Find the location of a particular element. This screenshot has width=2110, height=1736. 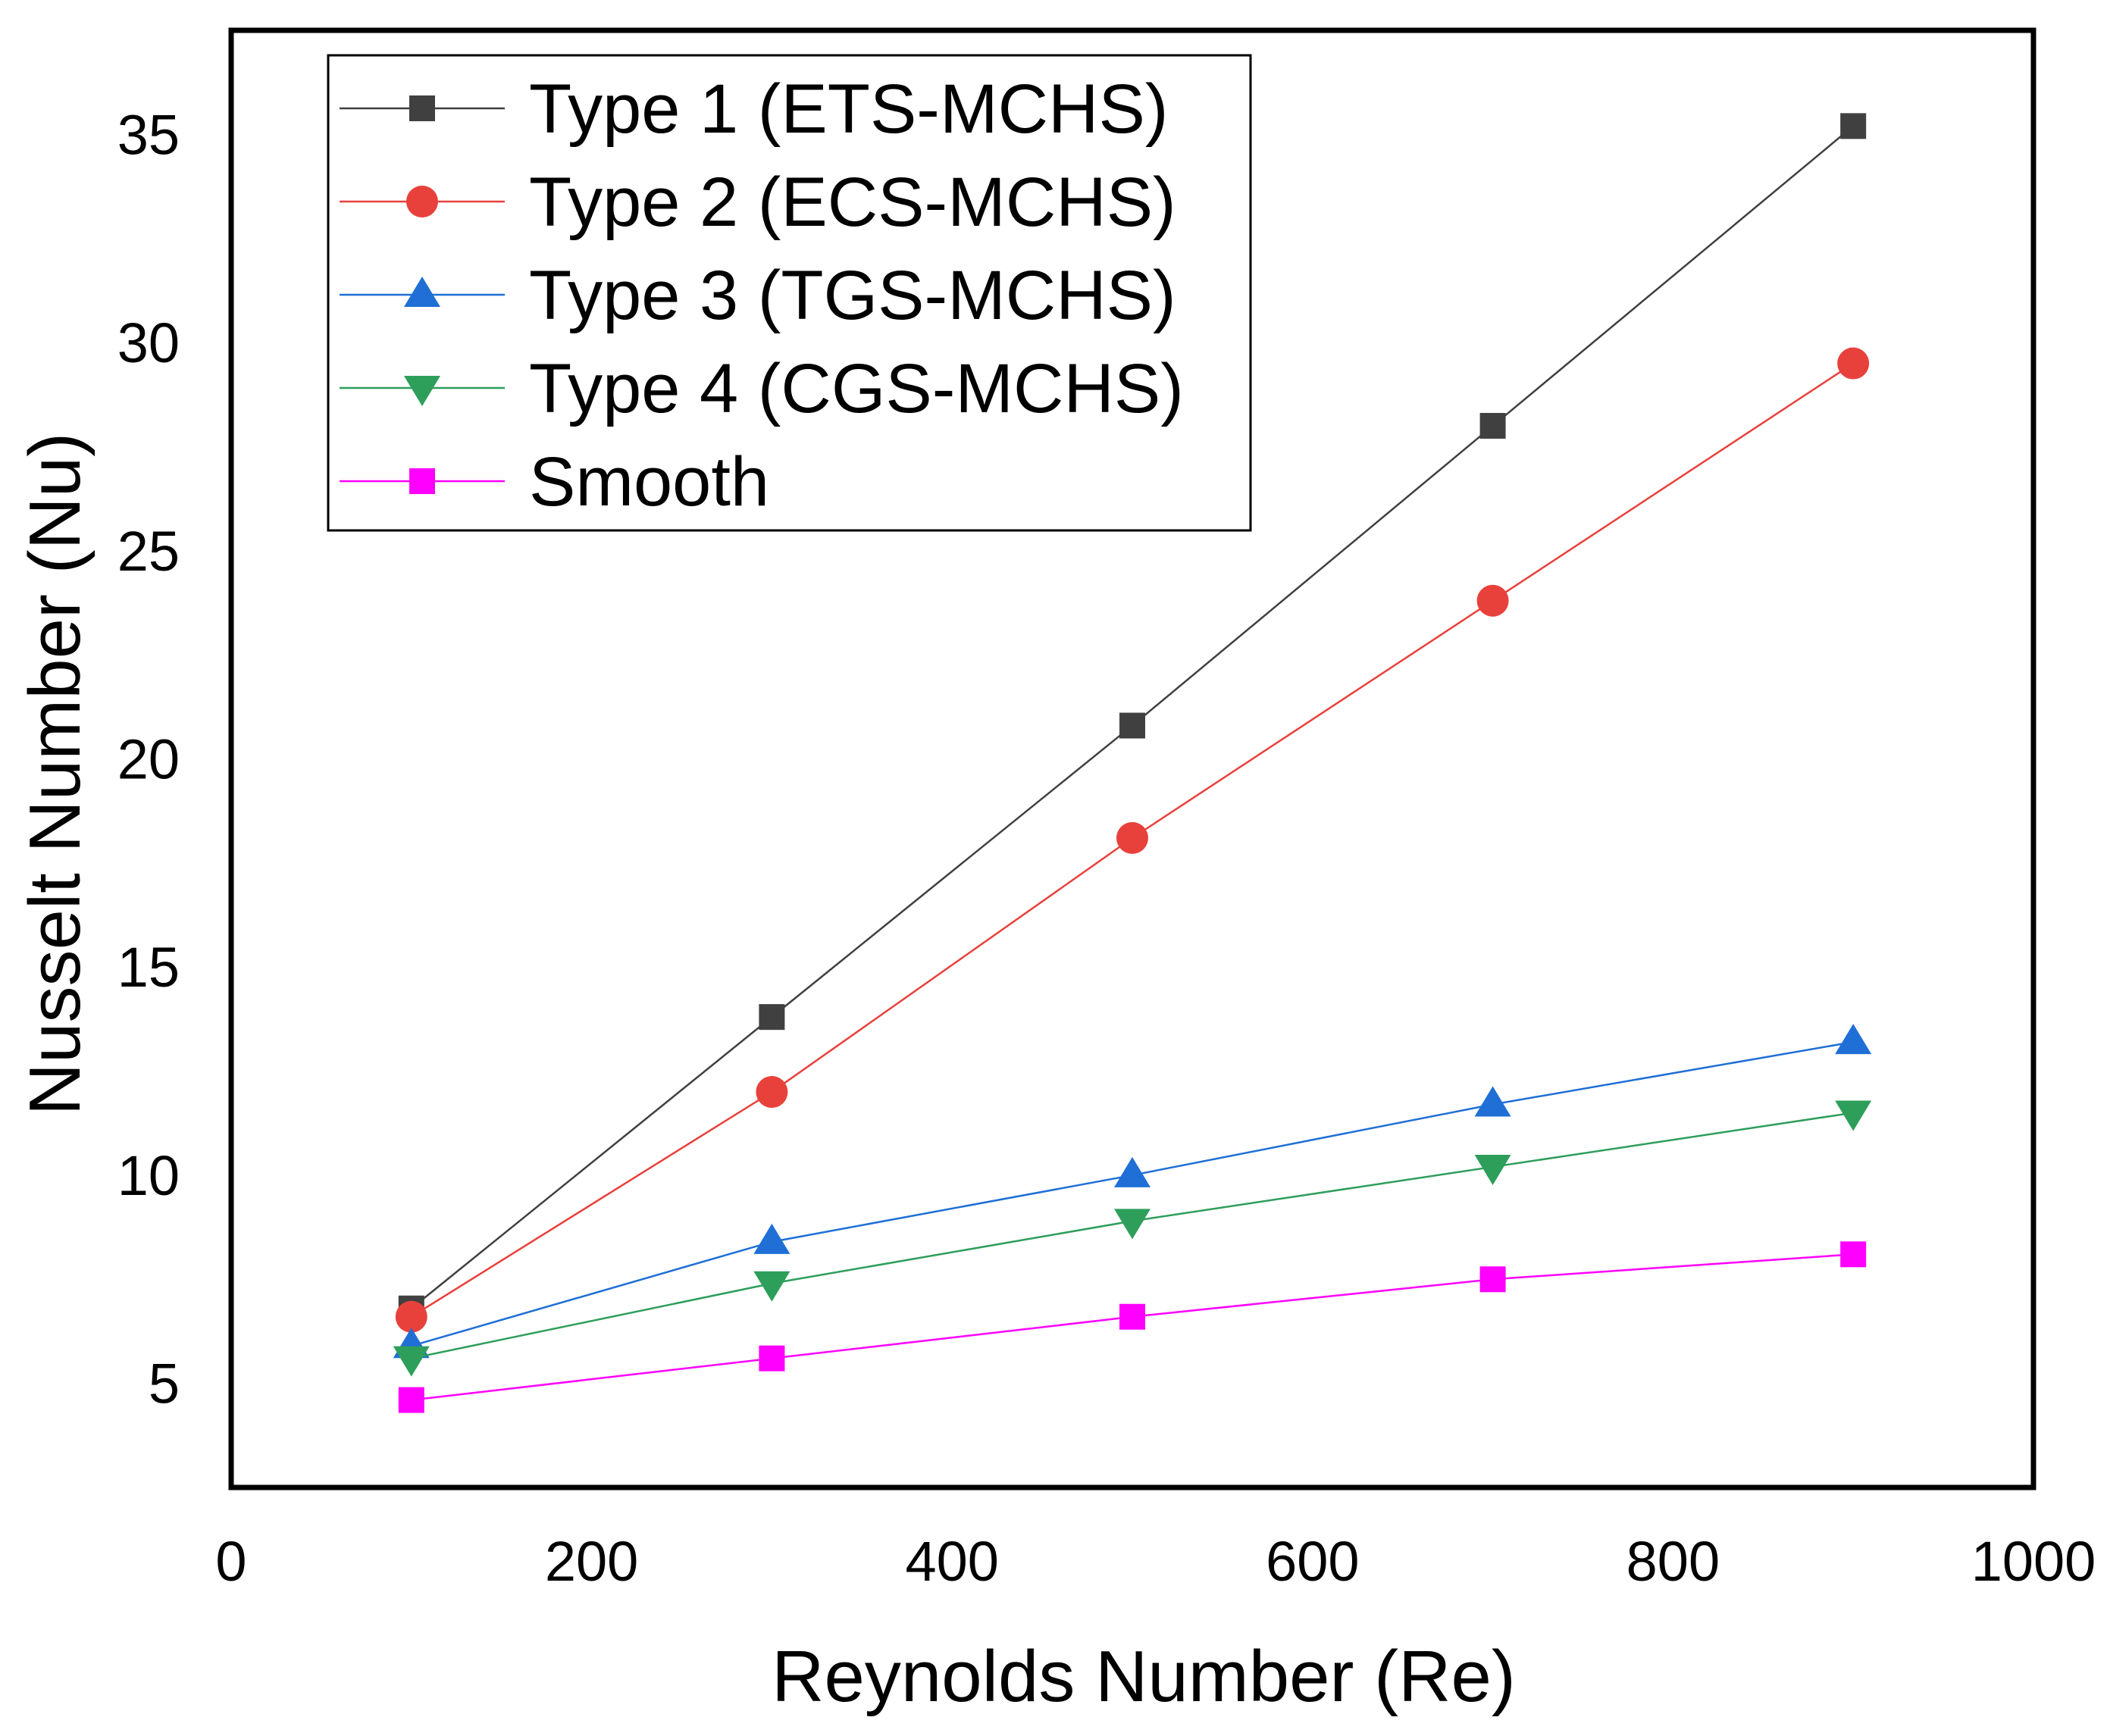

legend-item: Smooth is located at coordinates (554, 482).